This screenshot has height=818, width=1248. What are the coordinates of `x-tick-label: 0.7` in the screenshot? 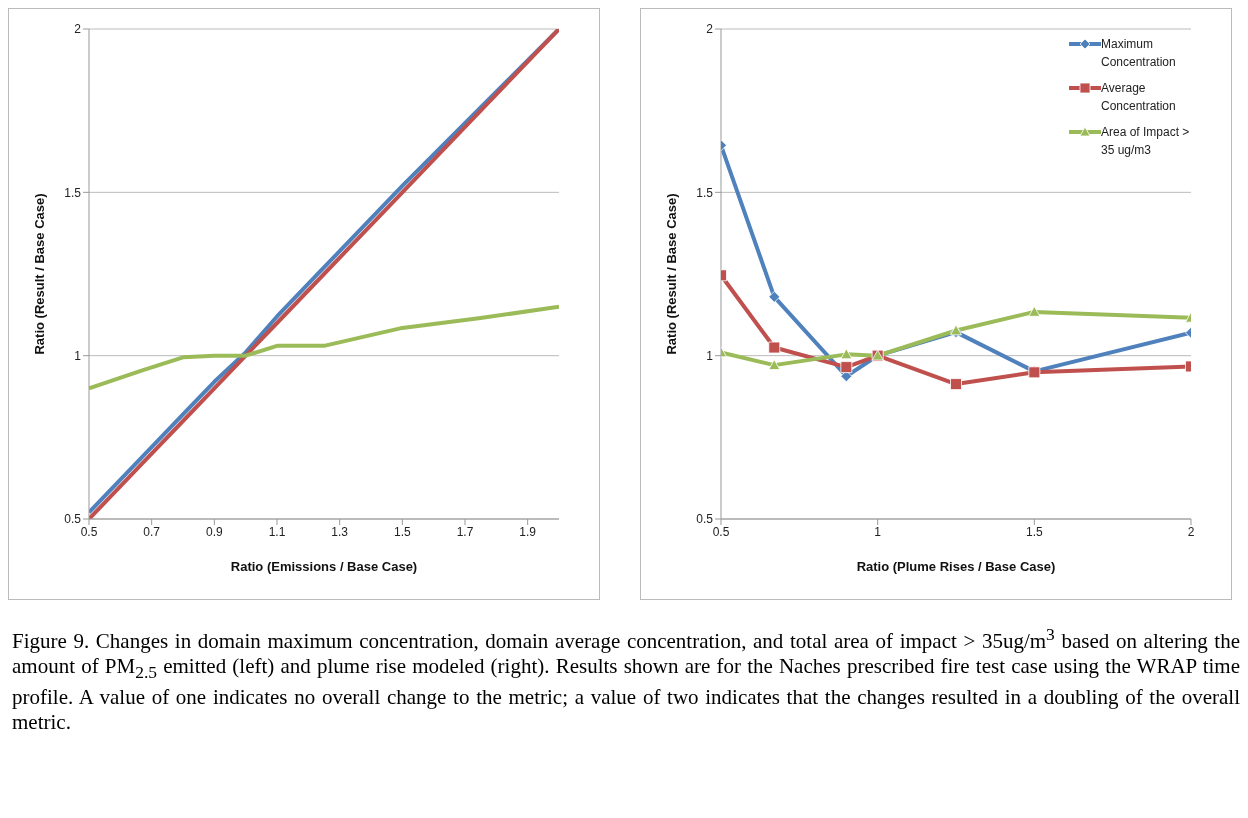 It's located at (152, 531).